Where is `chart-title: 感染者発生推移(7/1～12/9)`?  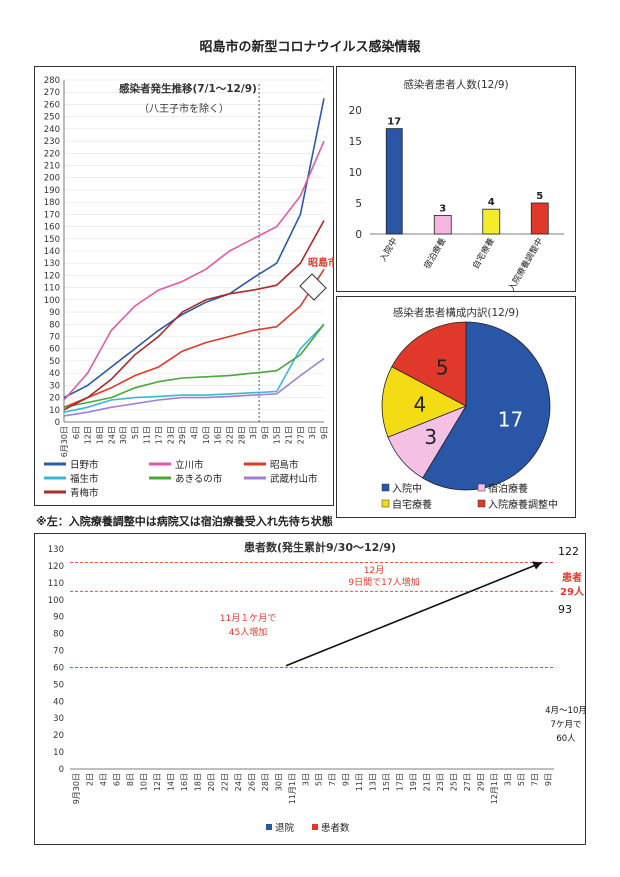 chart-title: 感染者発生推移(7/1～12/9) is located at coordinates (188, 88).